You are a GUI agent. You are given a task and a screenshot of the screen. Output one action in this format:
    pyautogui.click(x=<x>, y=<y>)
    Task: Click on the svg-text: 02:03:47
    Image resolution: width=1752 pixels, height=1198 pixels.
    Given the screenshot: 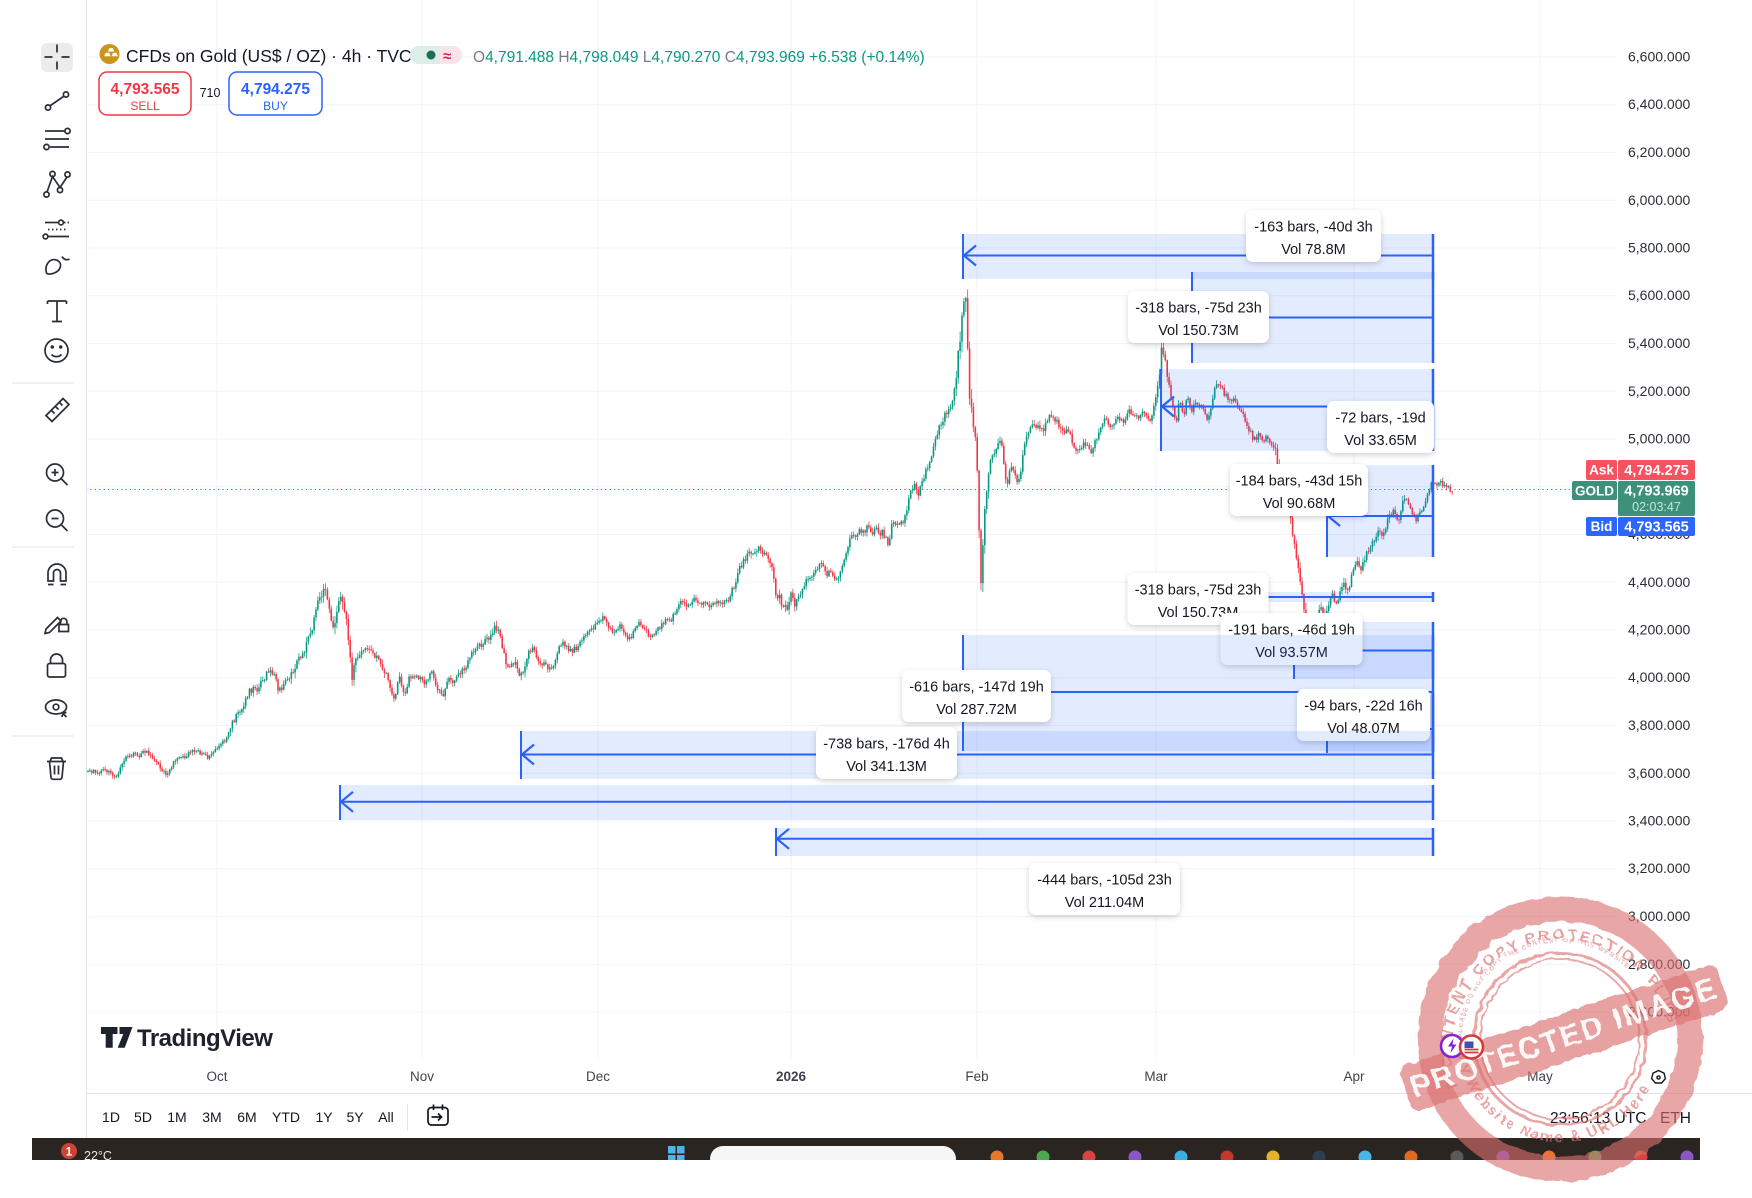 What is the action you would take?
    pyautogui.click(x=1656, y=507)
    